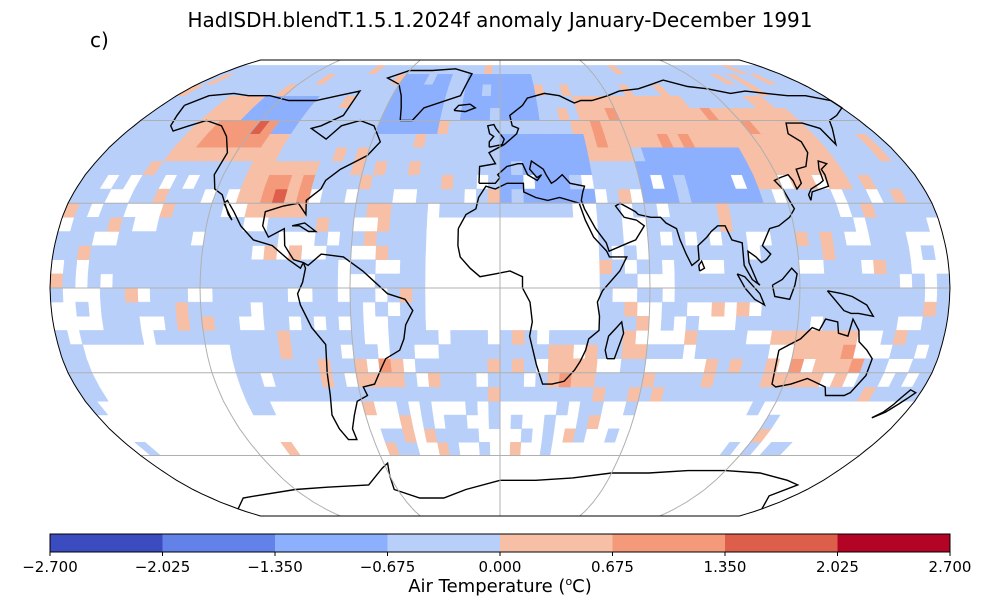 The image size is (1000, 600). What do you see at coordinates (500, 567) in the screenshot?
I see `colorbar-tick-label: 0.000` at bounding box center [500, 567].